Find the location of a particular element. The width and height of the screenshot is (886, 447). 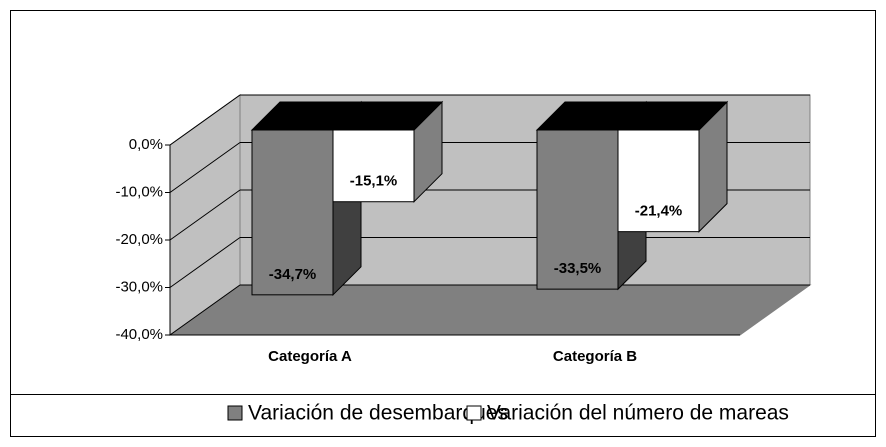

legend-label: Variación del número de mareas is located at coordinates (638, 413).